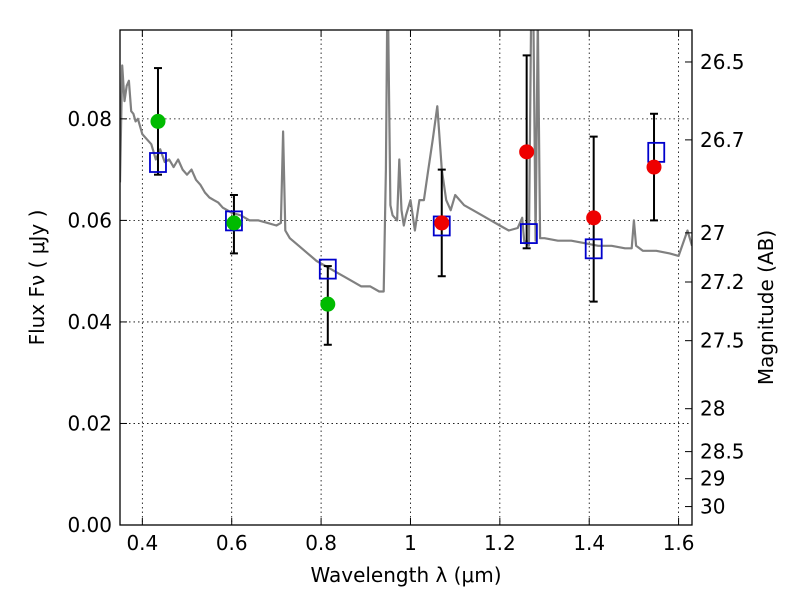 The image size is (800, 600). Describe the element at coordinates (722, 282) in the screenshot. I see `right-tick-label: 27.2` at that location.